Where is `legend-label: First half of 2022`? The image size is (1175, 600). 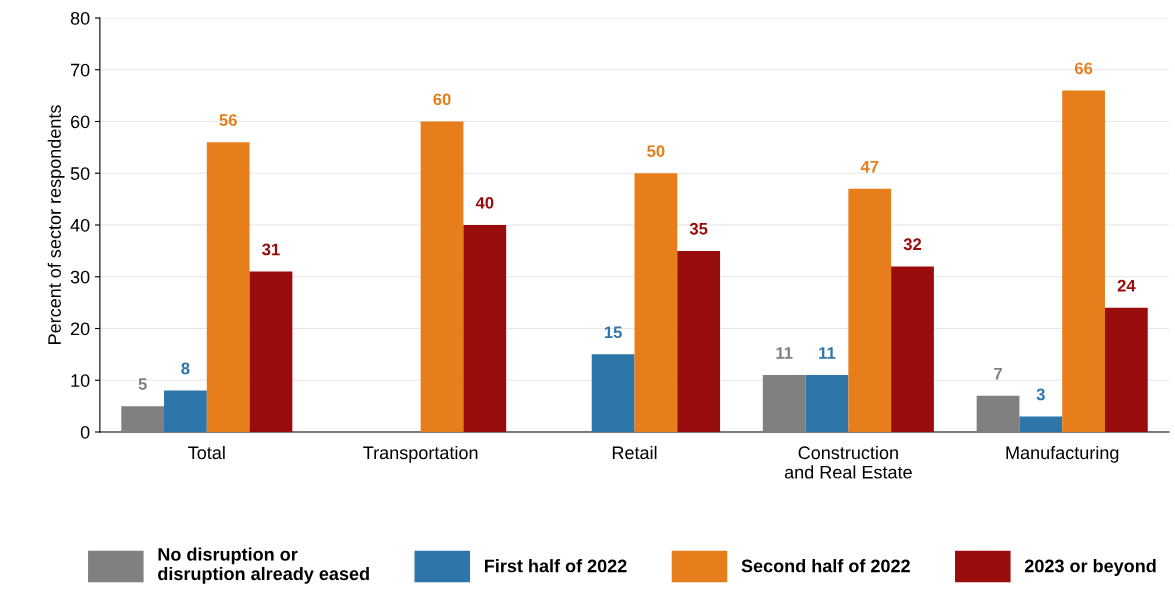
legend-label: First half of 2022 is located at coordinates (556, 566).